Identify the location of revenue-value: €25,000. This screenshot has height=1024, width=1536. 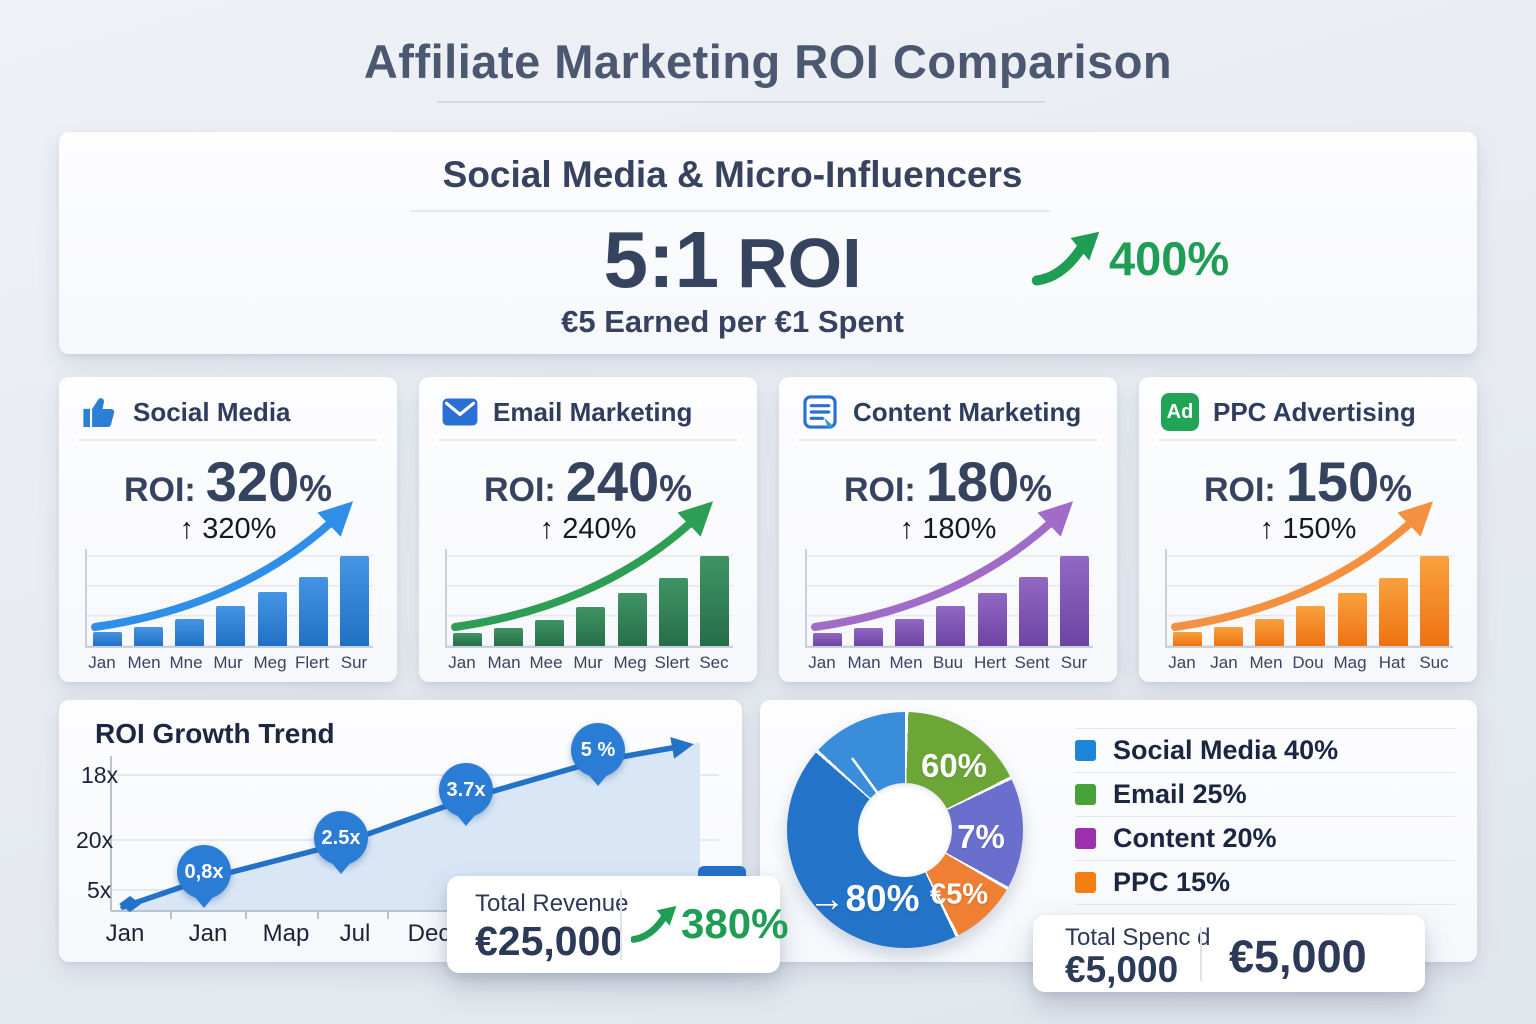
(549, 941).